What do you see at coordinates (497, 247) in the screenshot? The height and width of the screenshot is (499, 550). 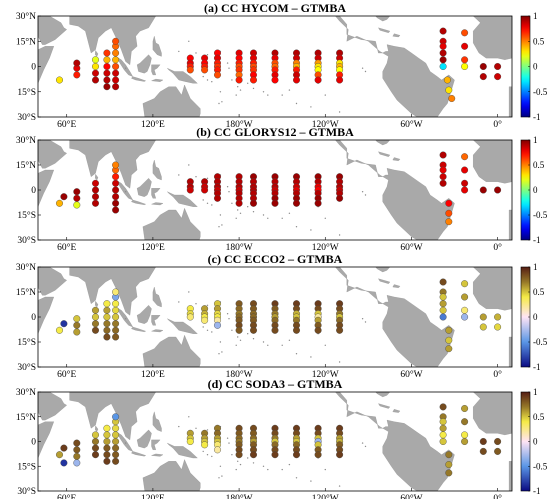 I see `x-tick-label: 0°` at bounding box center [497, 247].